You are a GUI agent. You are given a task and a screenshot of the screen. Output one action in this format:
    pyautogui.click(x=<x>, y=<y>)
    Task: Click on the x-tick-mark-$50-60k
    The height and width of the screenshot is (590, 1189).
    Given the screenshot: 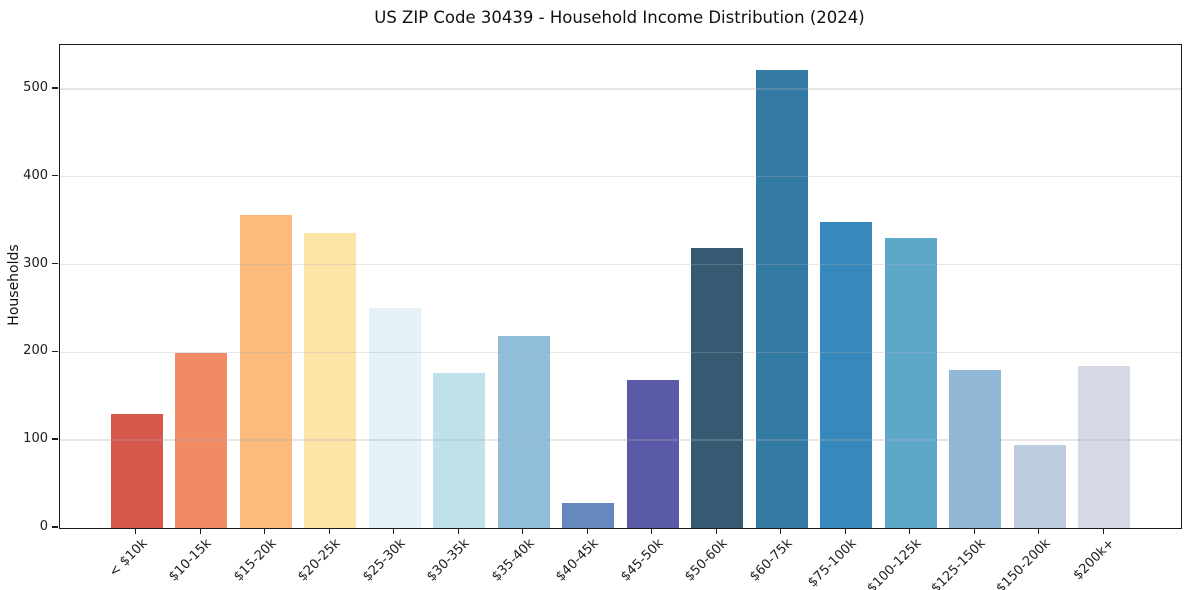 What is the action you would take?
    pyautogui.click(x=716, y=531)
    